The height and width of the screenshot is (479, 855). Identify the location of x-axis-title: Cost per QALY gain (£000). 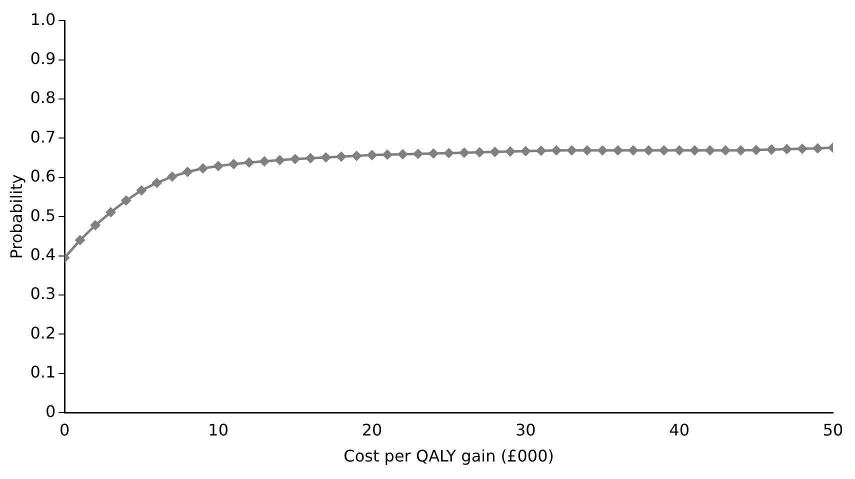
(449, 456).